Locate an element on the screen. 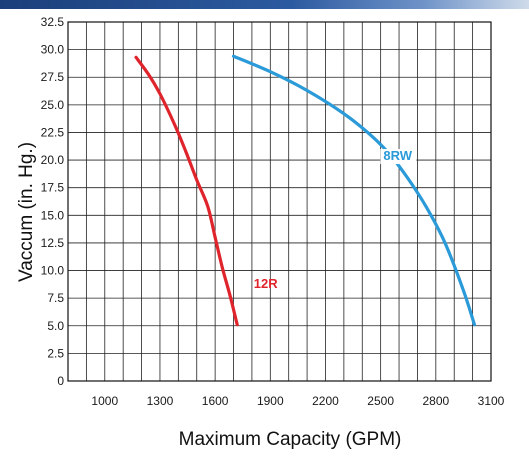 The height and width of the screenshot is (461, 529). x-tick-label: 1300 is located at coordinates (160, 401).